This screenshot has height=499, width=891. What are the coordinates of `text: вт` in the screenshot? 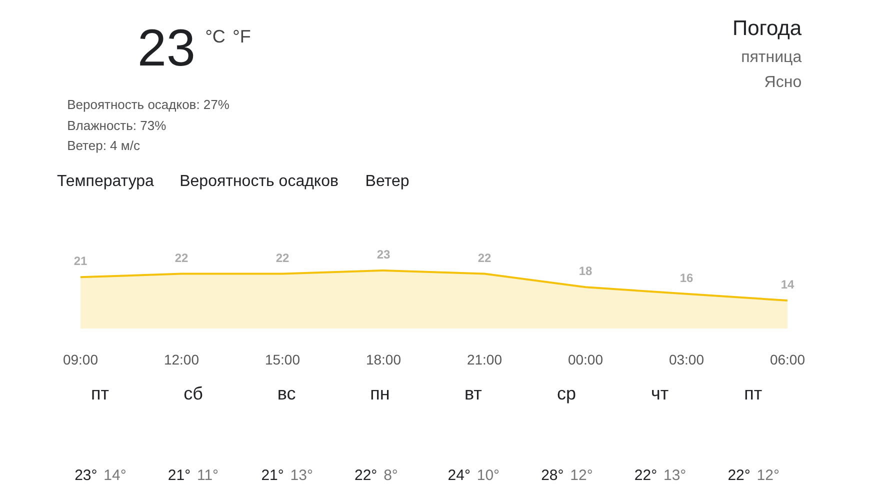 It's located at (473, 394).